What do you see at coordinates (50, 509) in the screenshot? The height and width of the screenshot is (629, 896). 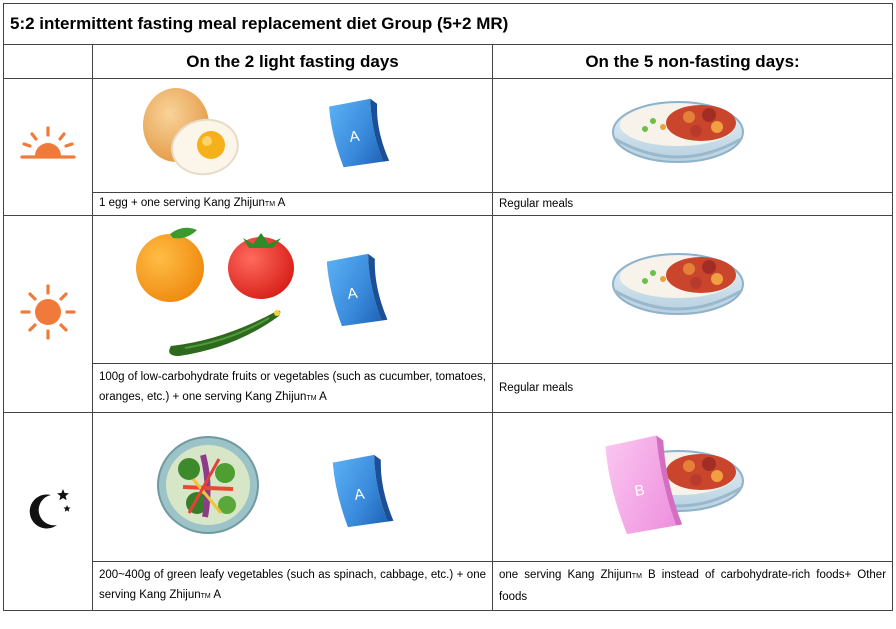 I see `moon-stars-icon` at bounding box center [50, 509].